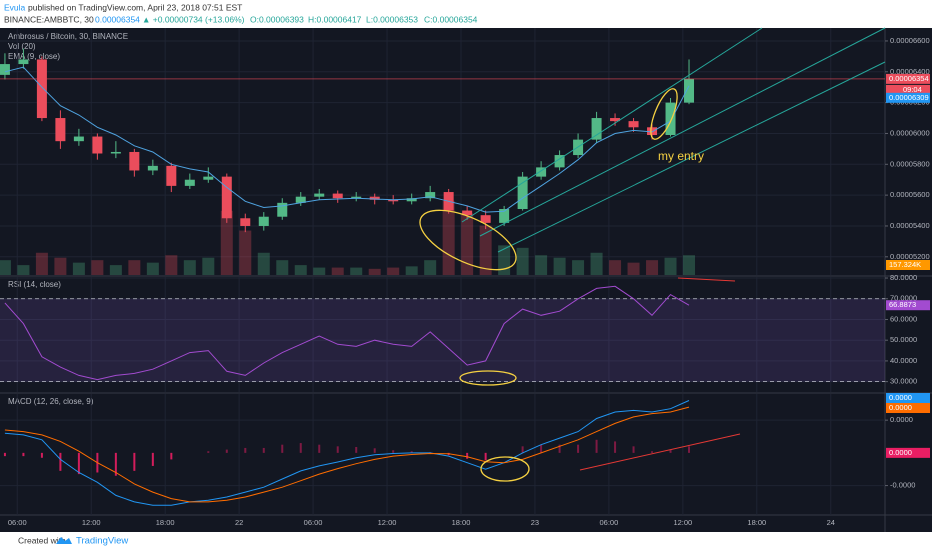 Image resolution: width=932 pixels, height=550 pixels. Describe the element at coordinates (42, 540) in the screenshot. I see `footer-created: Created with` at that location.